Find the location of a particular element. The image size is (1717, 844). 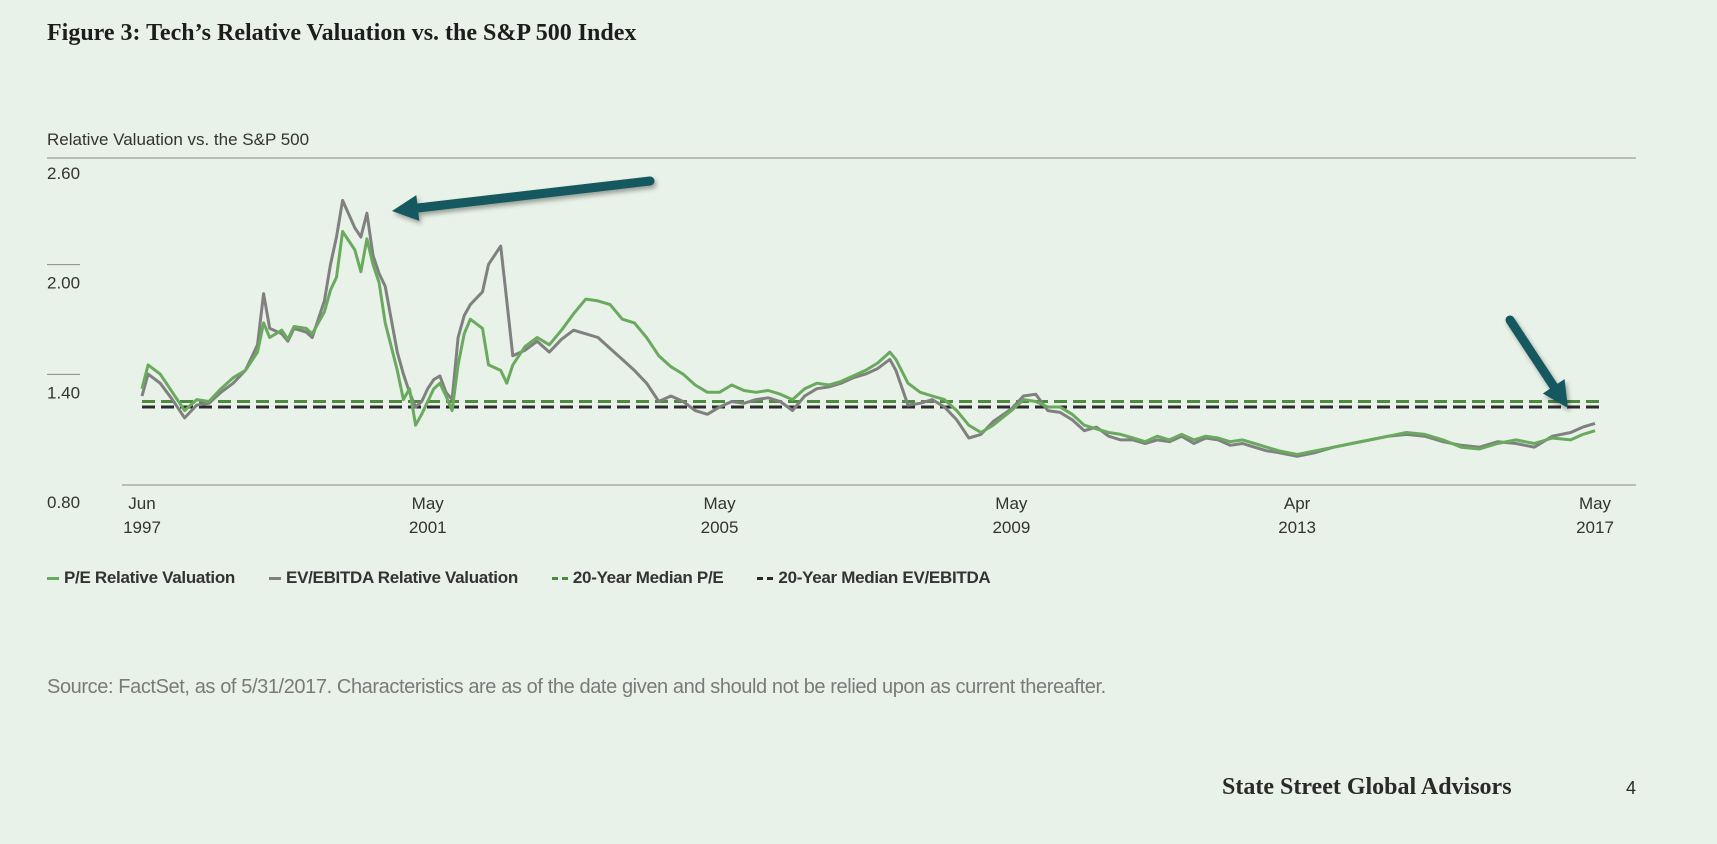

legend-item-ev: EV/EBITDA Relative Valuation is located at coordinates (393, 578).